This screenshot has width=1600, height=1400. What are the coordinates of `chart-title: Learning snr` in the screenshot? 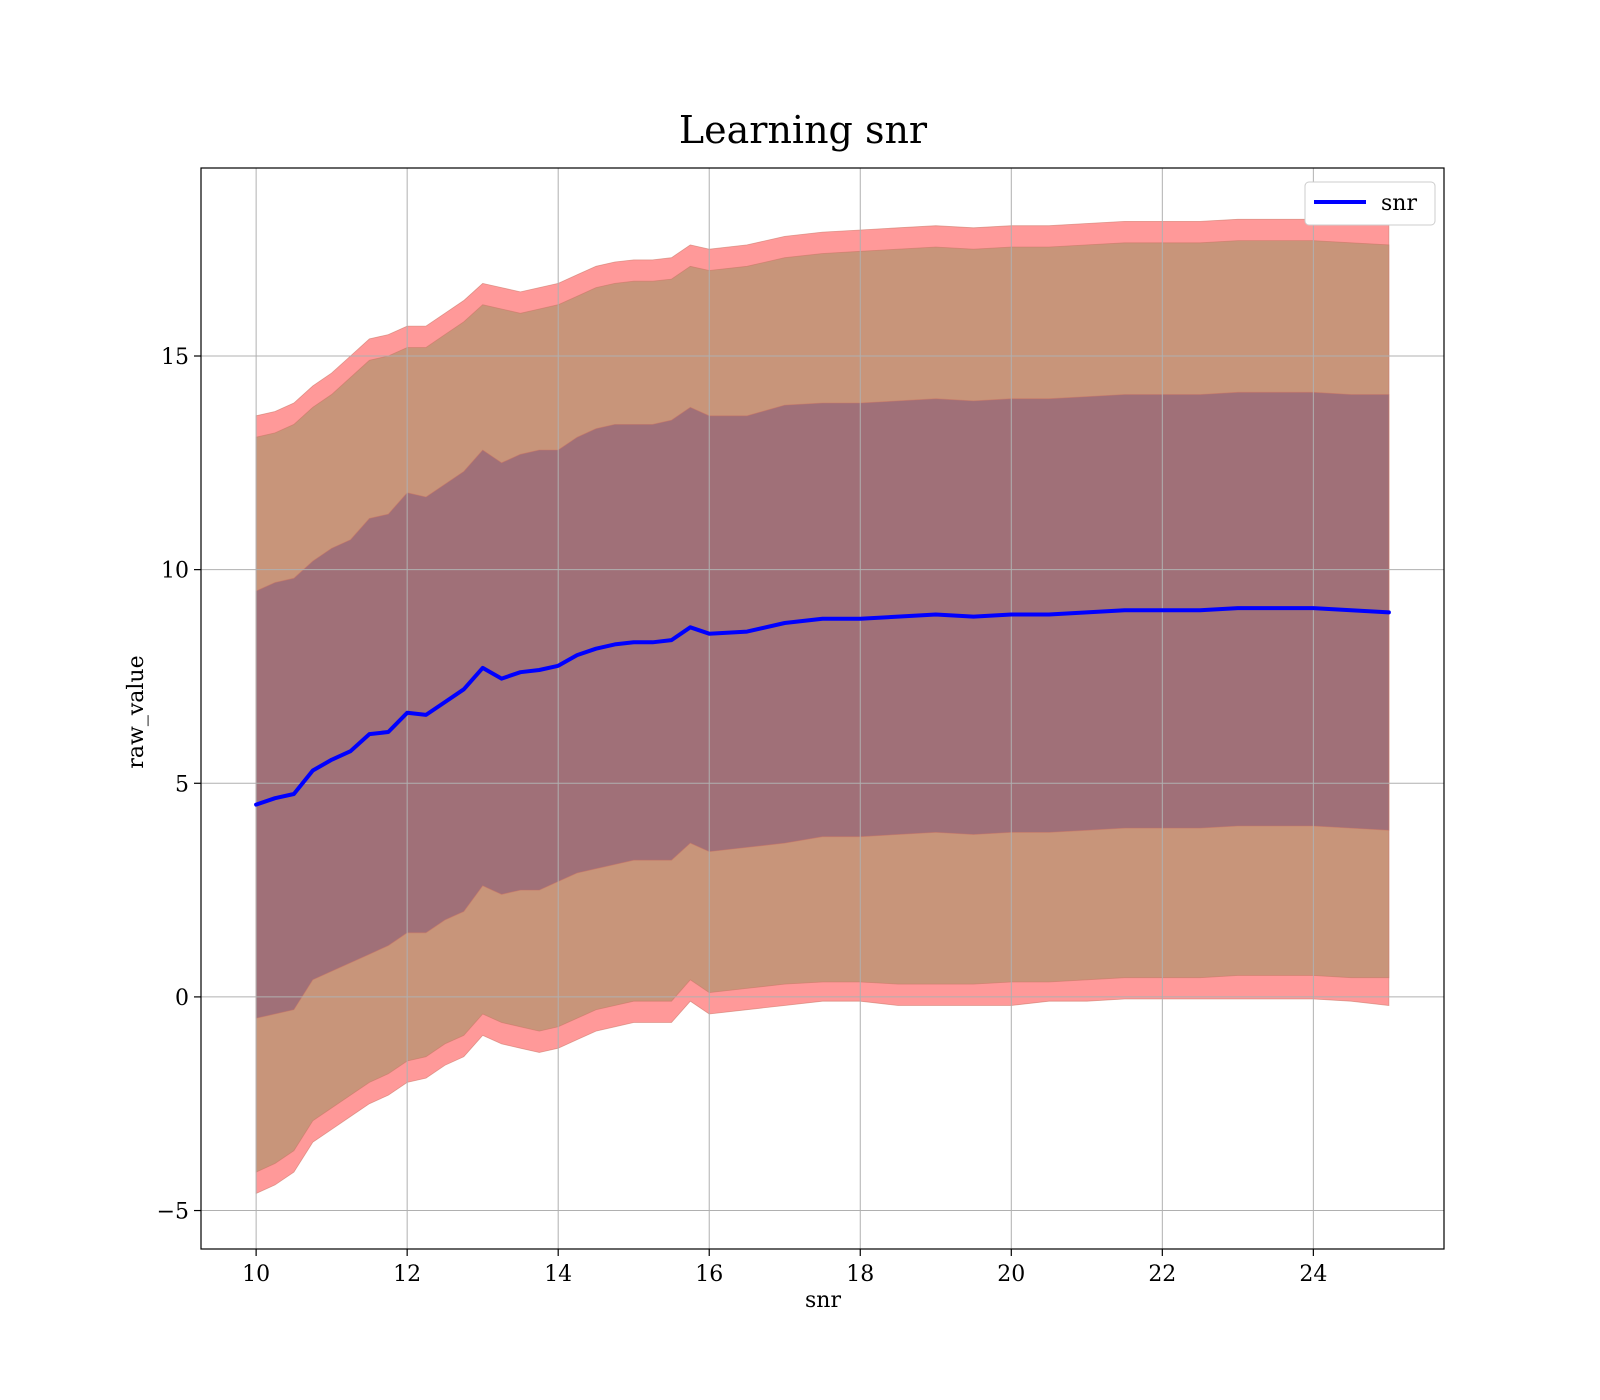 It's located at (803, 130).